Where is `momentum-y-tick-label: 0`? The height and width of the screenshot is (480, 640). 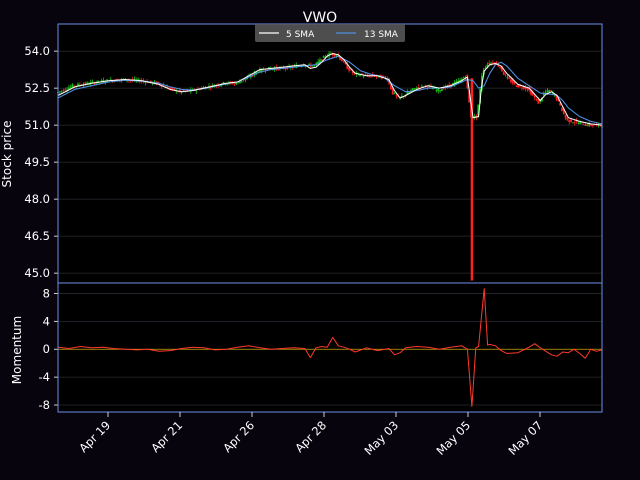 momentum-y-tick-label: 0 is located at coordinates (46, 349).